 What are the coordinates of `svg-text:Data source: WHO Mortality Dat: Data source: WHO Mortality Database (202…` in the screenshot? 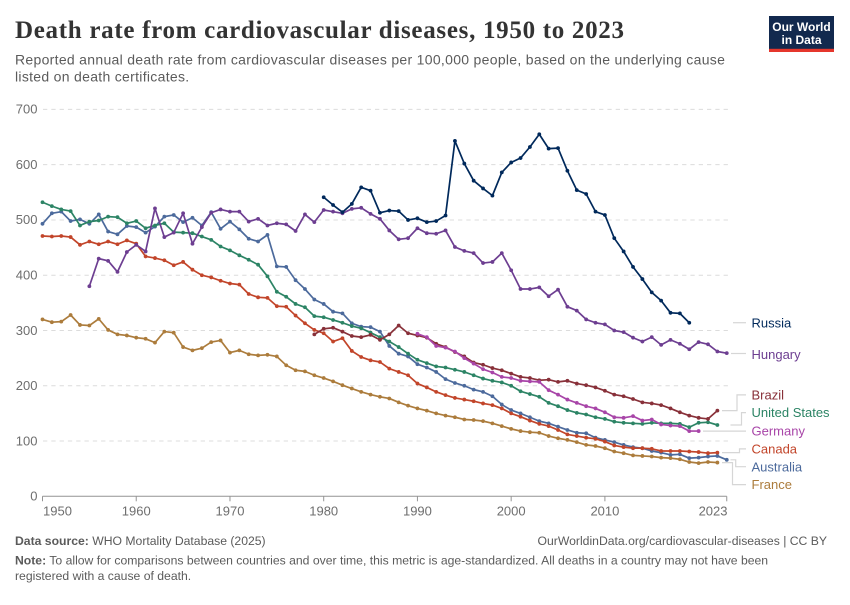 It's located at (140, 541).